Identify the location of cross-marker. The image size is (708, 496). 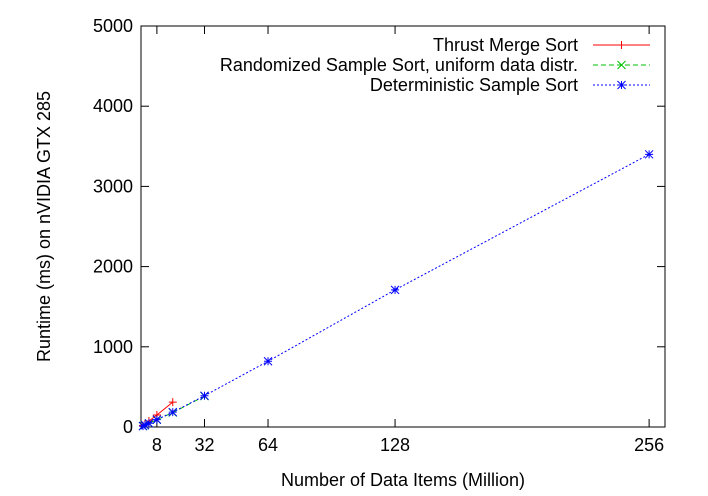
(621, 65).